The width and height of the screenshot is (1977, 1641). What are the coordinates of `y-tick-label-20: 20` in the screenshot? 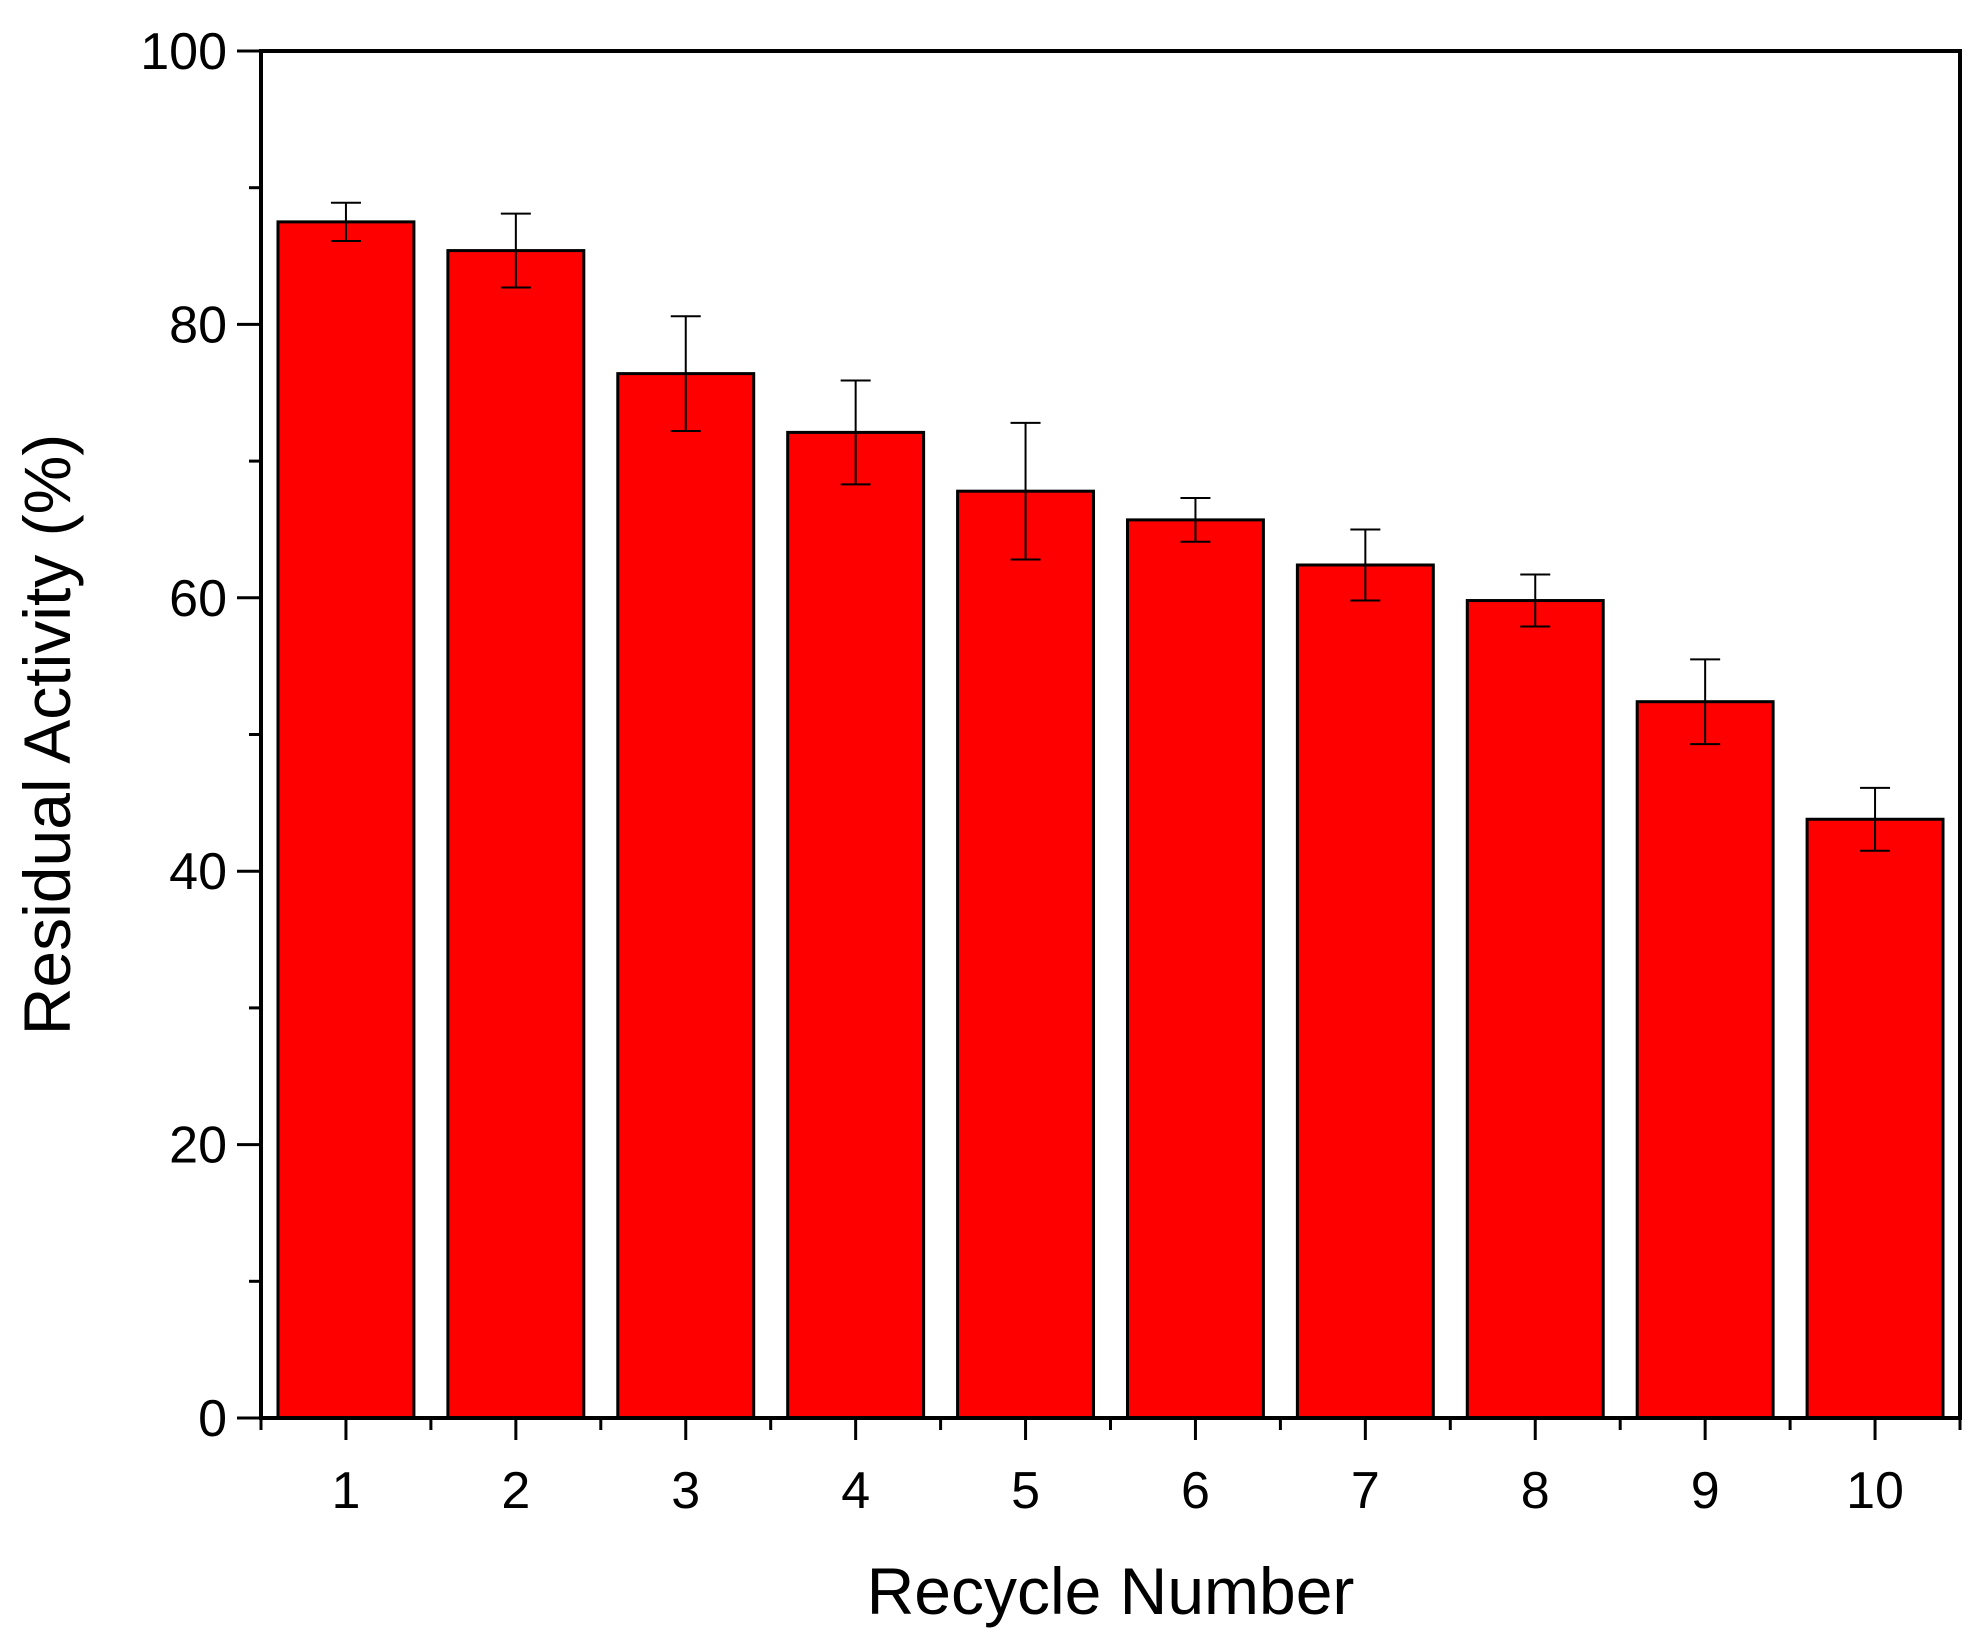 It's located at (198, 1146).